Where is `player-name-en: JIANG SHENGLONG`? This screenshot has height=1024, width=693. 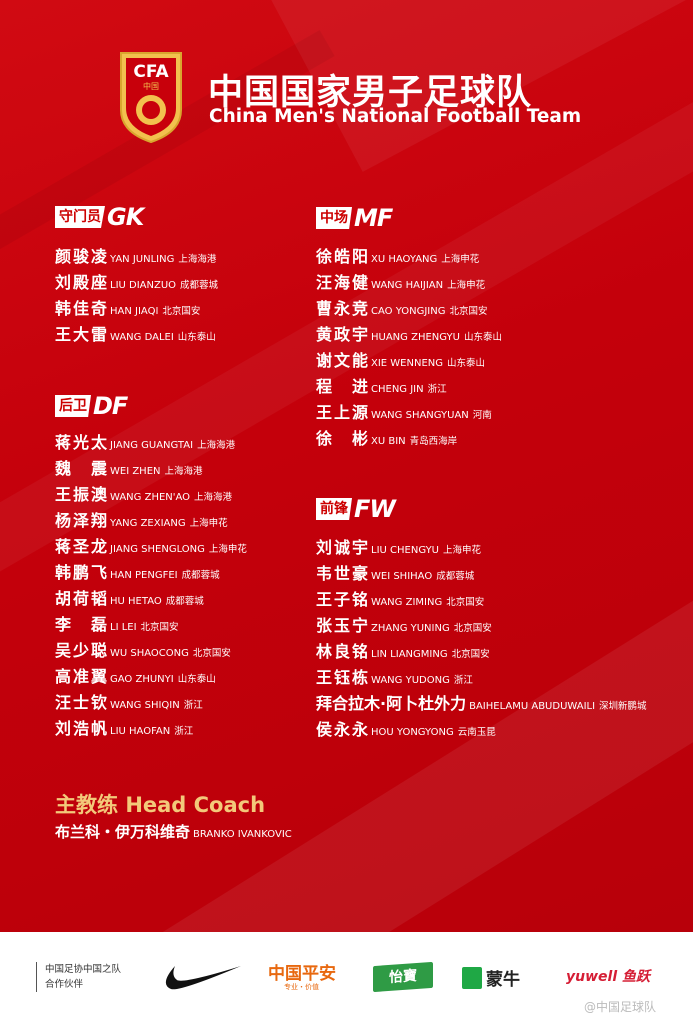
player-name-en: JIANG SHENGLONG is located at coordinates (157, 549).